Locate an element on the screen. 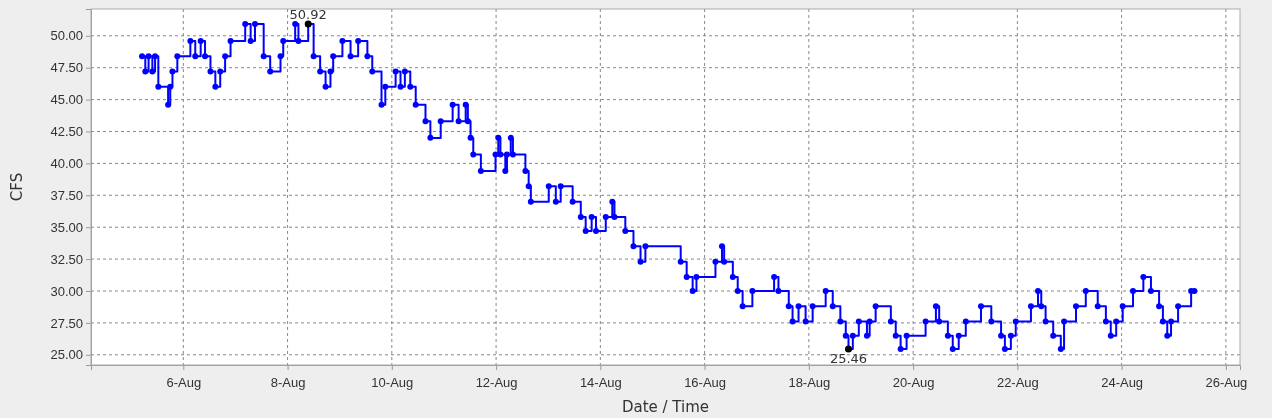 The image size is (1272, 418). x-tick-label: 6-Aug is located at coordinates (184, 383).